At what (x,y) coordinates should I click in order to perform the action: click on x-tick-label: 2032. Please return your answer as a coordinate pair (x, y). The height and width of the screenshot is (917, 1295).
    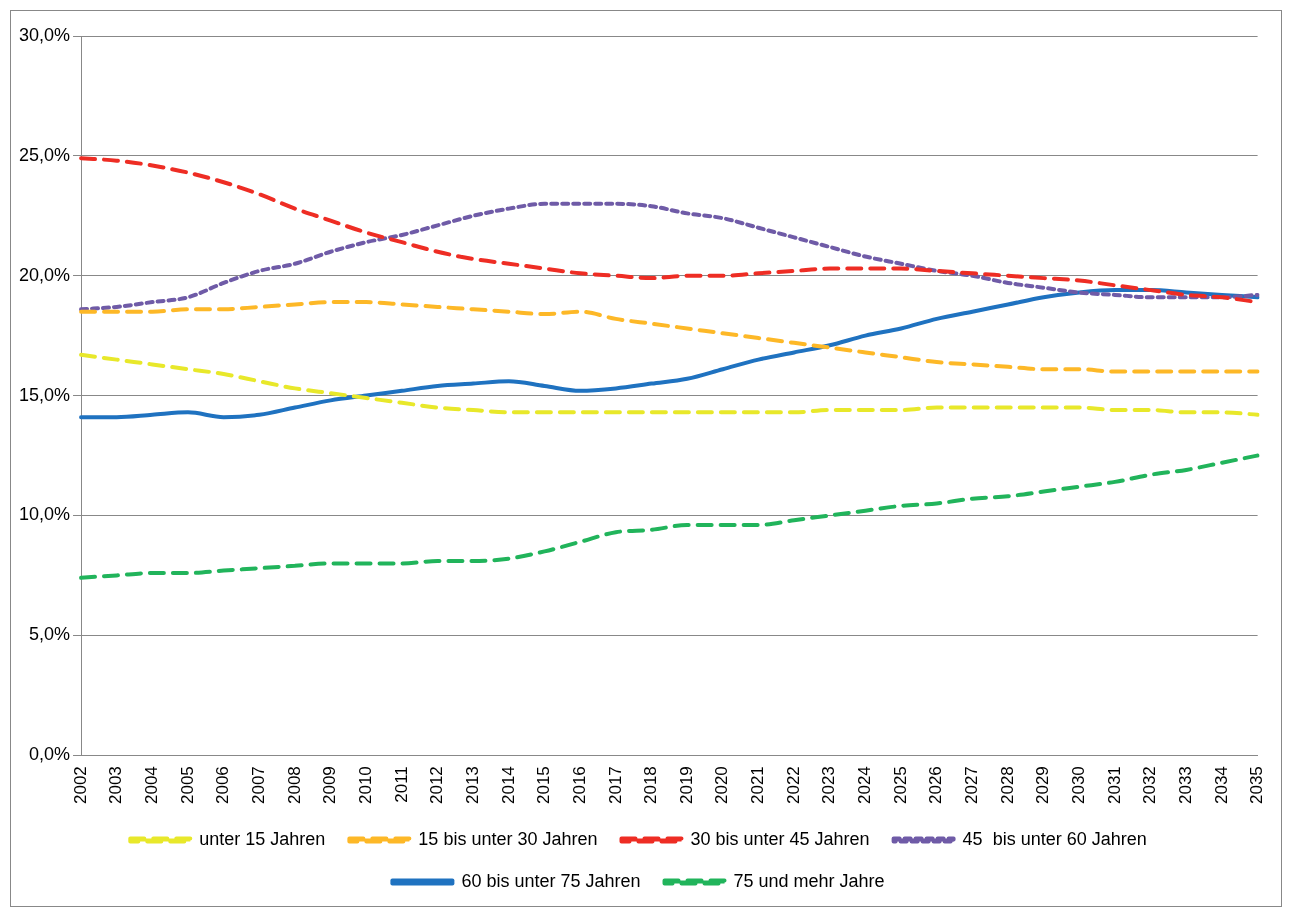
    Looking at the image, I should click on (1150, 785).